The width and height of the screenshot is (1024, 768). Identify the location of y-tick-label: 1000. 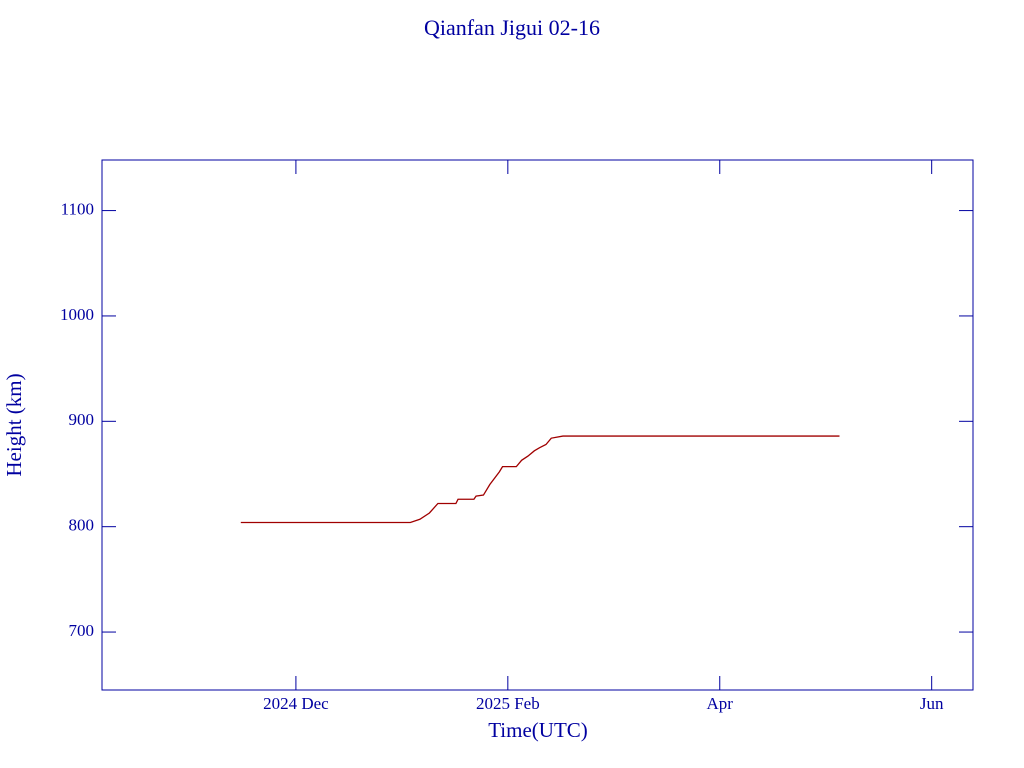
(77, 314).